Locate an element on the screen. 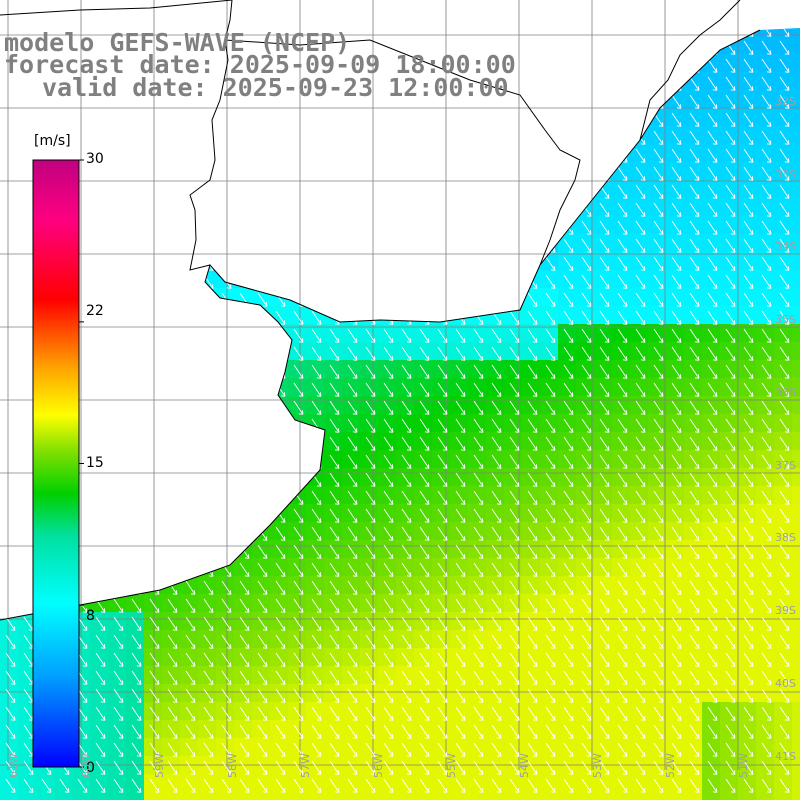 The height and width of the screenshot is (800, 800). colorbar-unit: [m/s] is located at coordinates (52, 141).